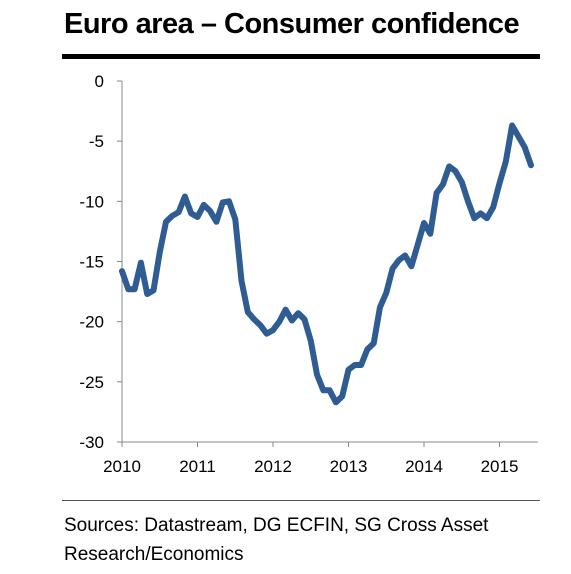  I want to click on x-tick-label: 2010, so click(122, 466).